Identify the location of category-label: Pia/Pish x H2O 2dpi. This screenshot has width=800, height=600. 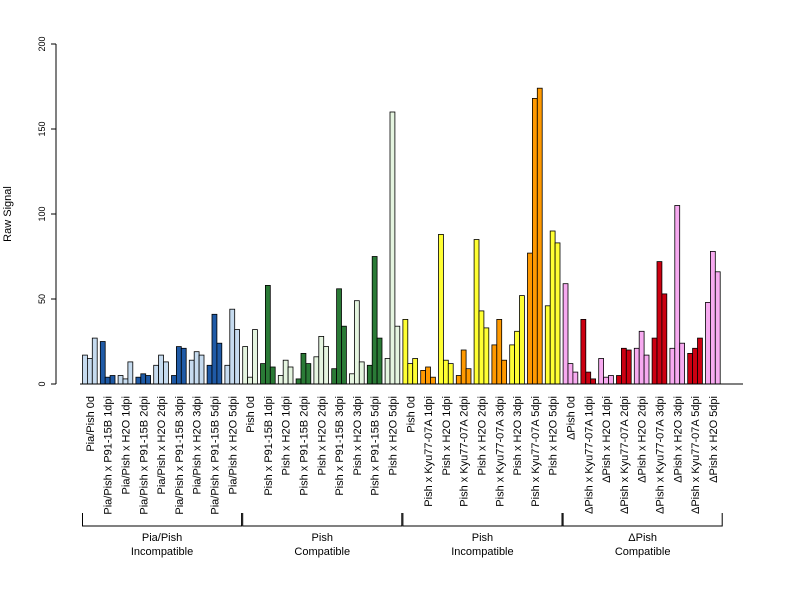
(162, 445).